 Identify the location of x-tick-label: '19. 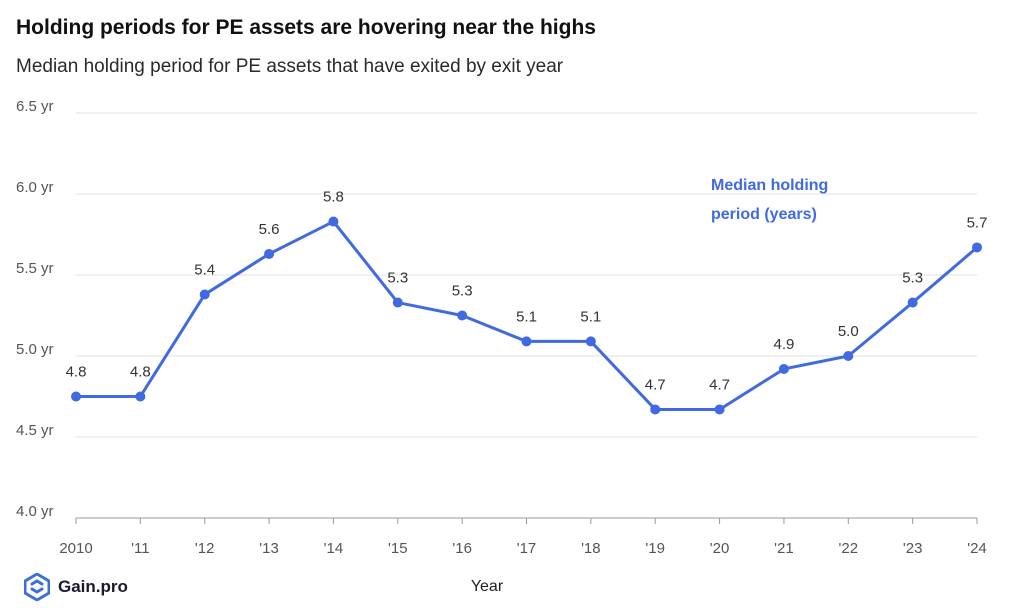
(655, 548).